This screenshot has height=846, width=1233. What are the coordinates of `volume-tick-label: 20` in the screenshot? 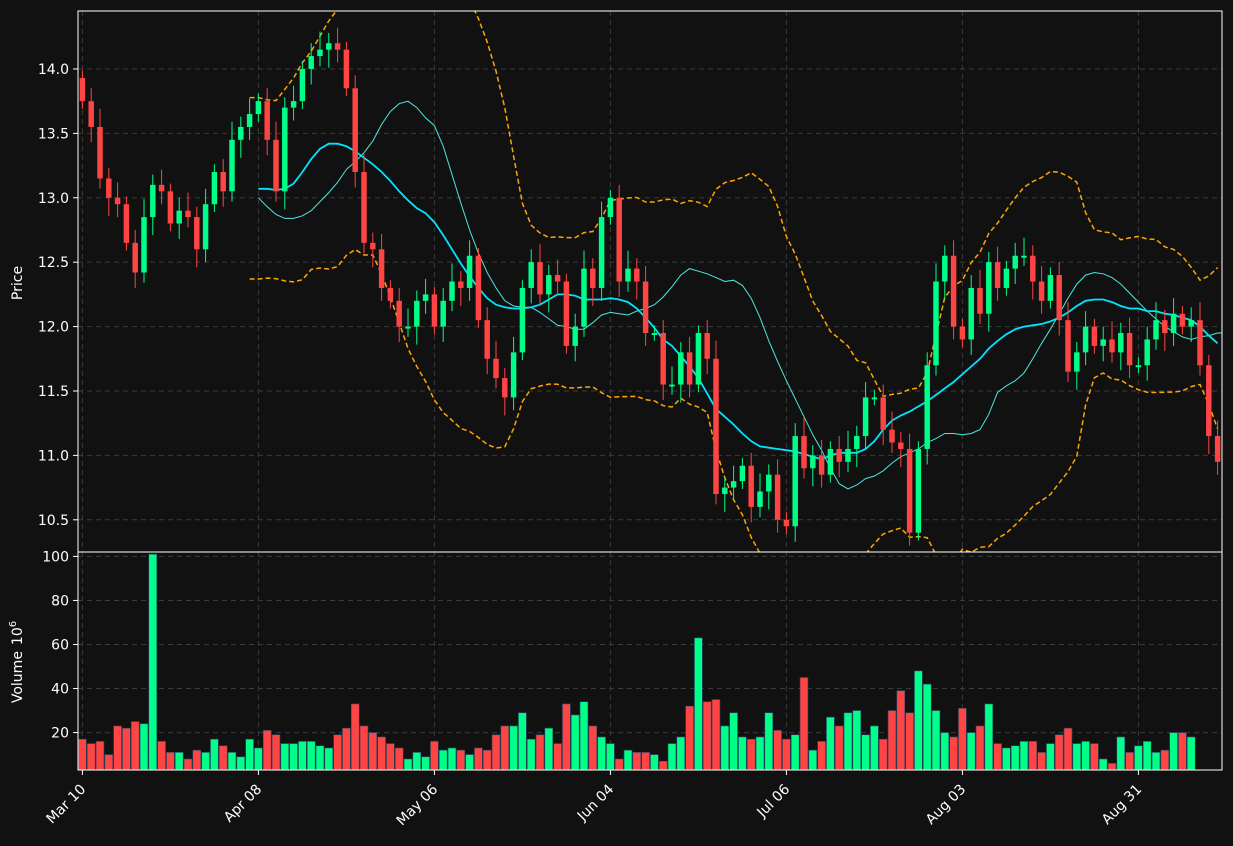 It's located at (60, 734).